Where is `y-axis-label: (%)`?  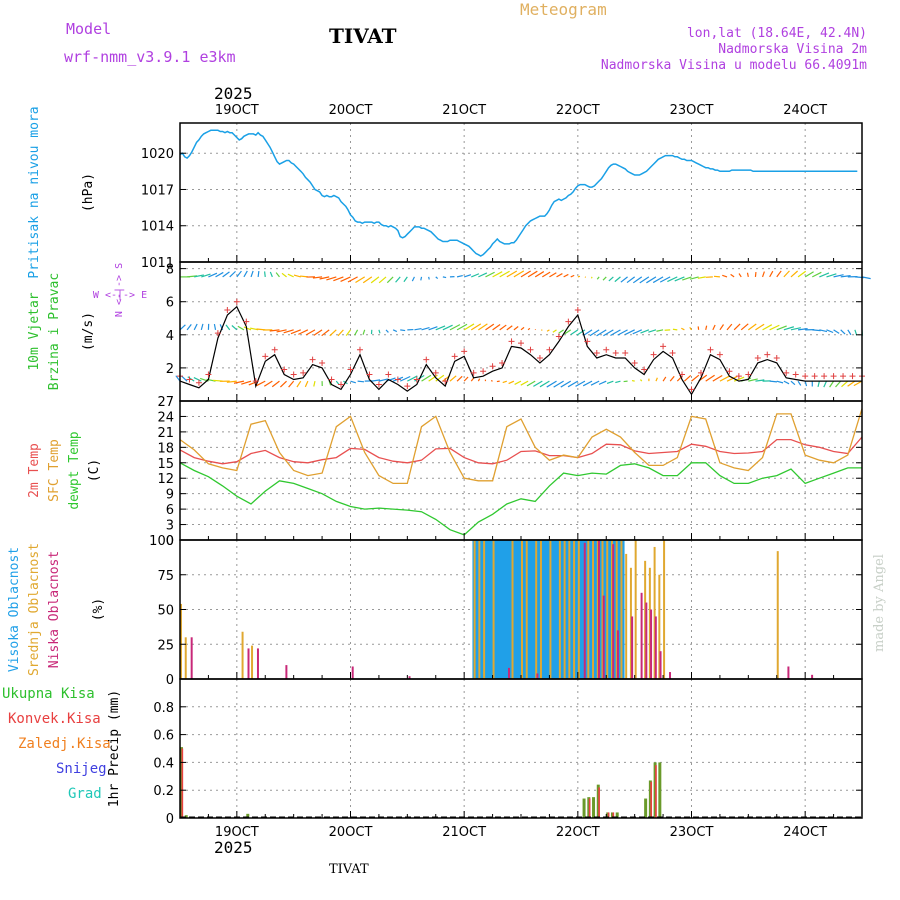 y-axis-label: (%) is located at coordinates (98, 609).